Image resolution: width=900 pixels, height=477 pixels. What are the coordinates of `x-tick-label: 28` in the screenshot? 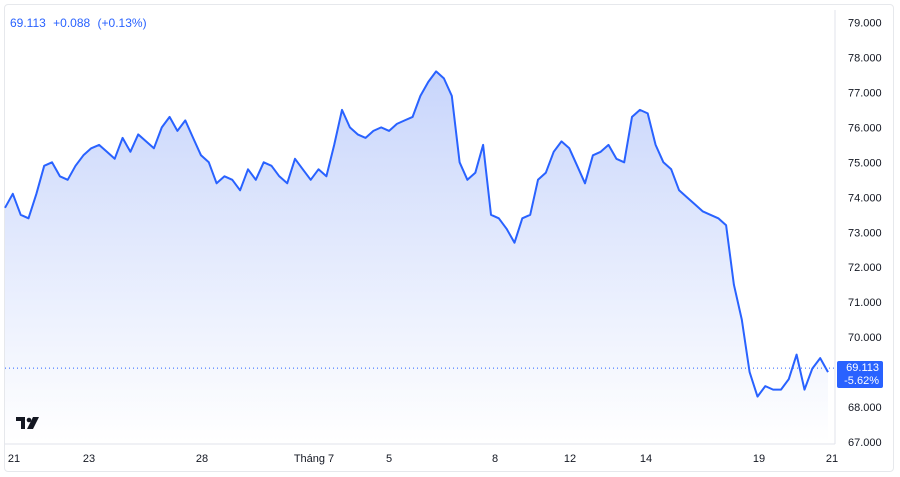 It's located at (202, 459).